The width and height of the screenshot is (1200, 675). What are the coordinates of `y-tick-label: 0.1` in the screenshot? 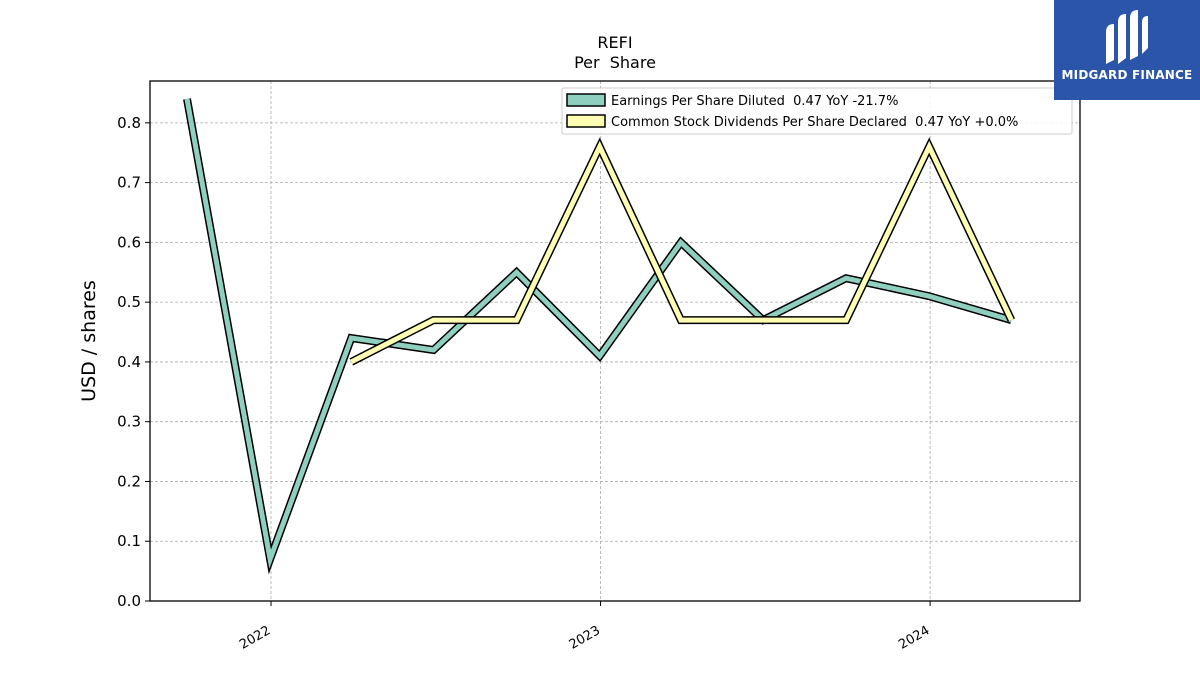 It's located at (129, 541).